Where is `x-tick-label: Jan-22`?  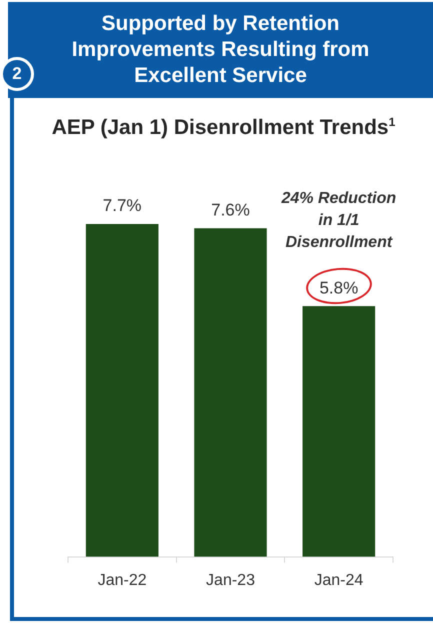
x-tick-label: Jan-22 is located at coordinates (122, 580).